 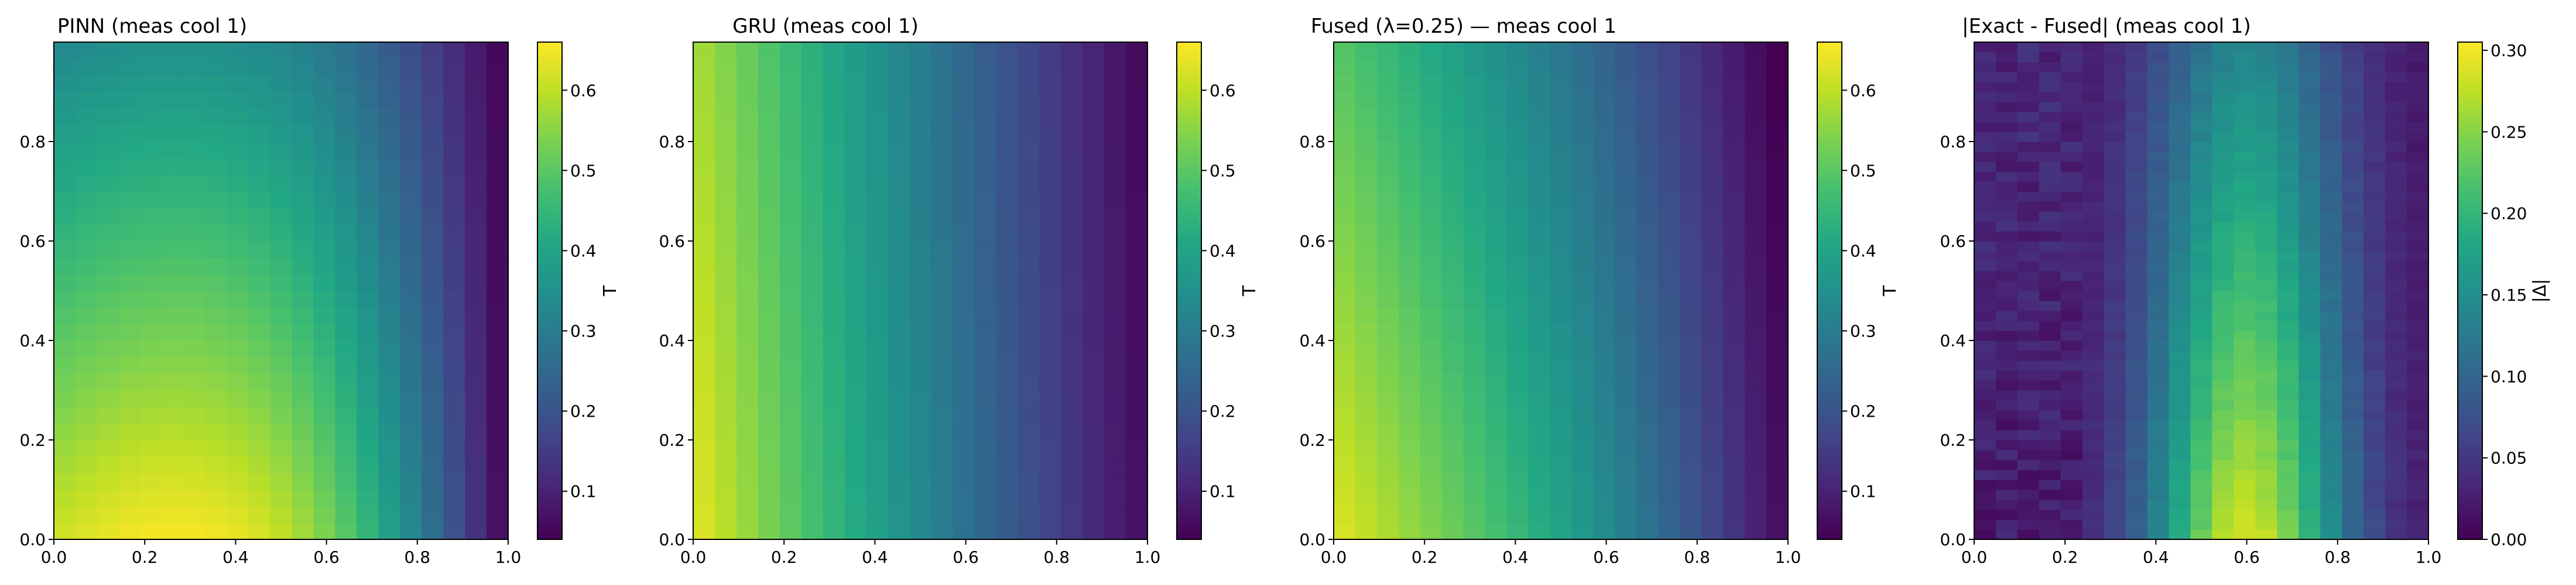 What do you see at coordinates (2065, 557) in the screenshot?
I see `x-tick-label: 0.2` at bounding box center [2065, 557].